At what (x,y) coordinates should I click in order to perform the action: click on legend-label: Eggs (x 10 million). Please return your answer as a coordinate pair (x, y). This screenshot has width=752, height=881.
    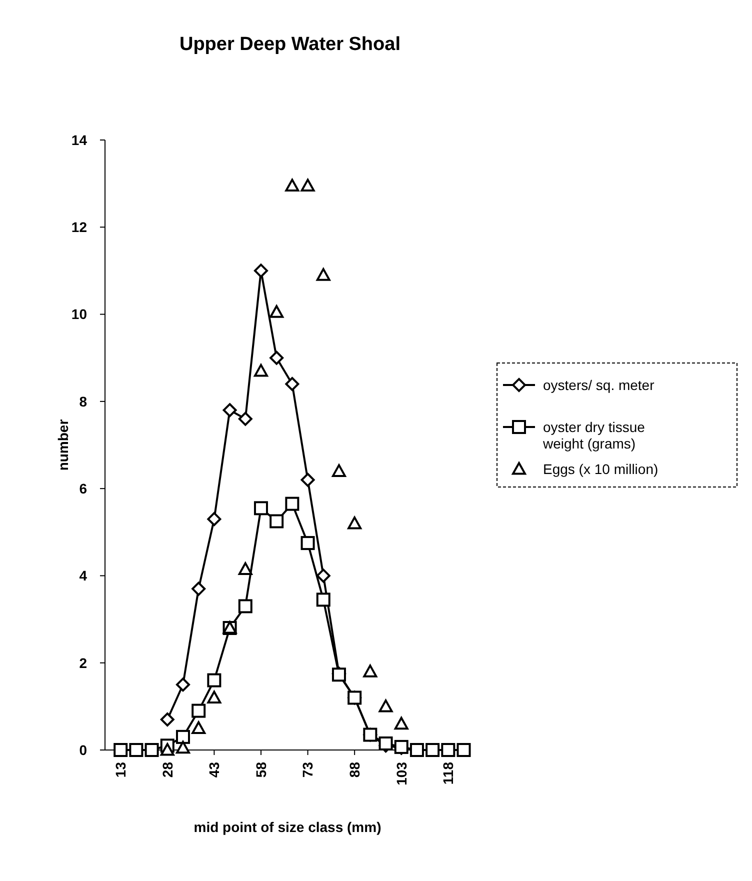
    Looking at the image, I should click on (600, 468).